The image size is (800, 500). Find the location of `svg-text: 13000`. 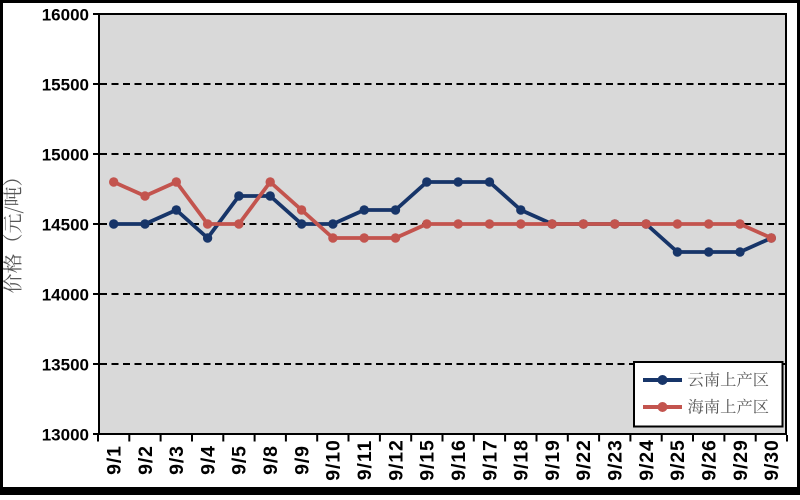

svg-text: 13000 is located at coordinates (65, 435).